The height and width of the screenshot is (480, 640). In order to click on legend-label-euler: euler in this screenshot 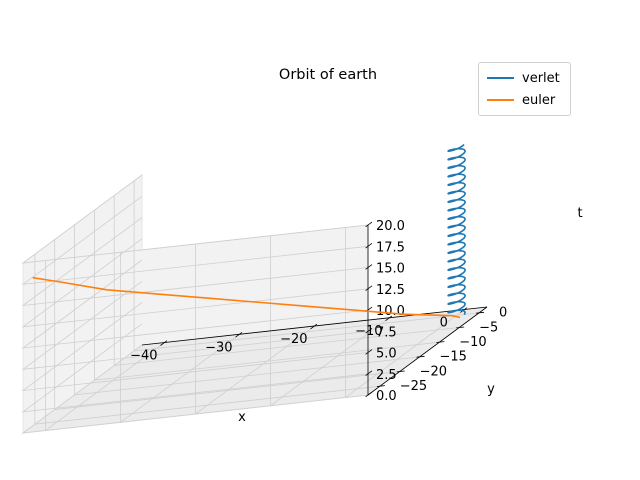, I will do `click(539, 100)`.